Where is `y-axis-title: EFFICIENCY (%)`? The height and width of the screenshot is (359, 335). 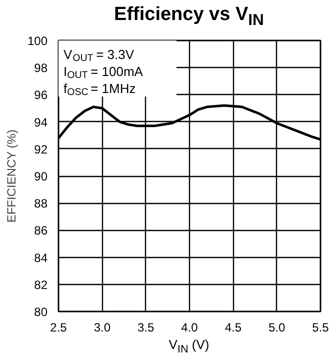 y-axis-title: EFFICIENCY (%) is located at coordinates (11, 176).